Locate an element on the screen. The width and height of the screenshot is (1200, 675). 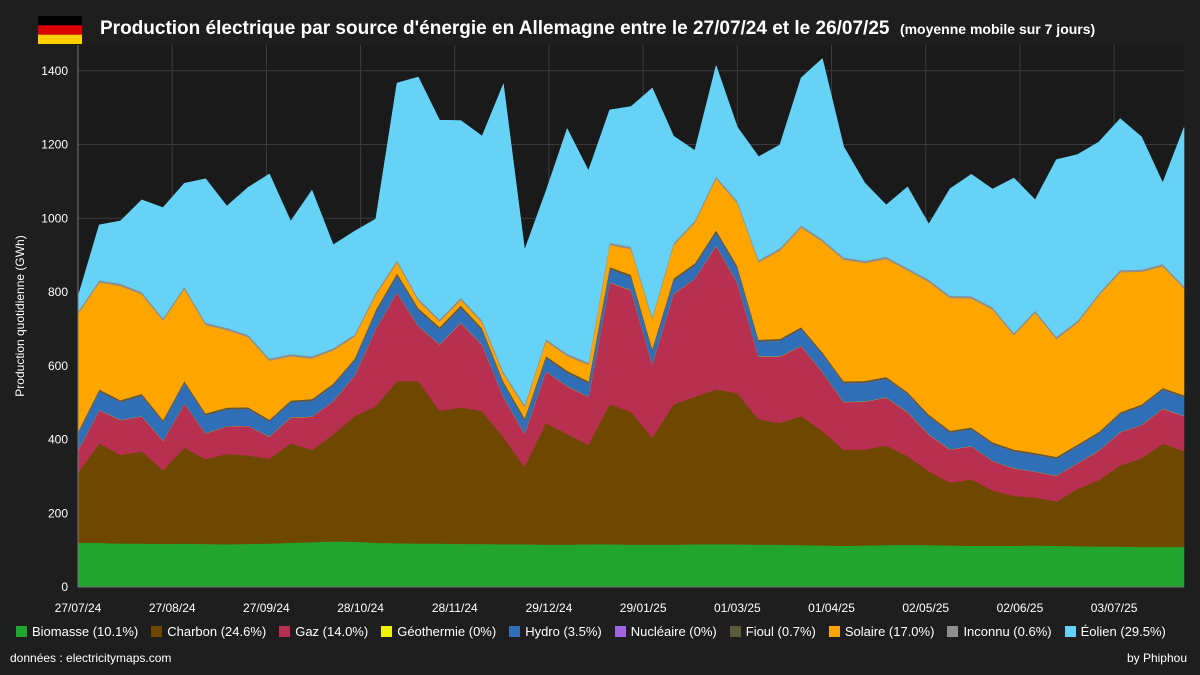
legend-item: Hydro (3.5%) is located at coordinates (555, 631).